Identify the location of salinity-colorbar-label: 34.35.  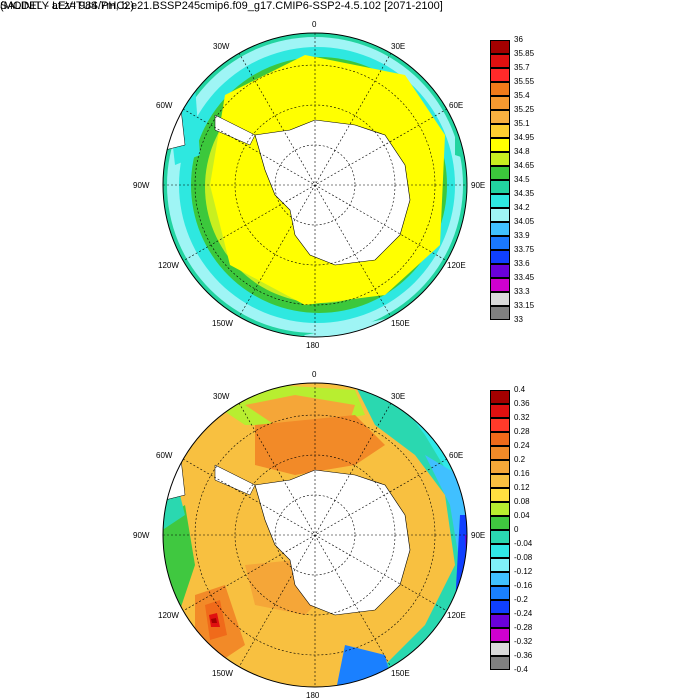
(524, 193).